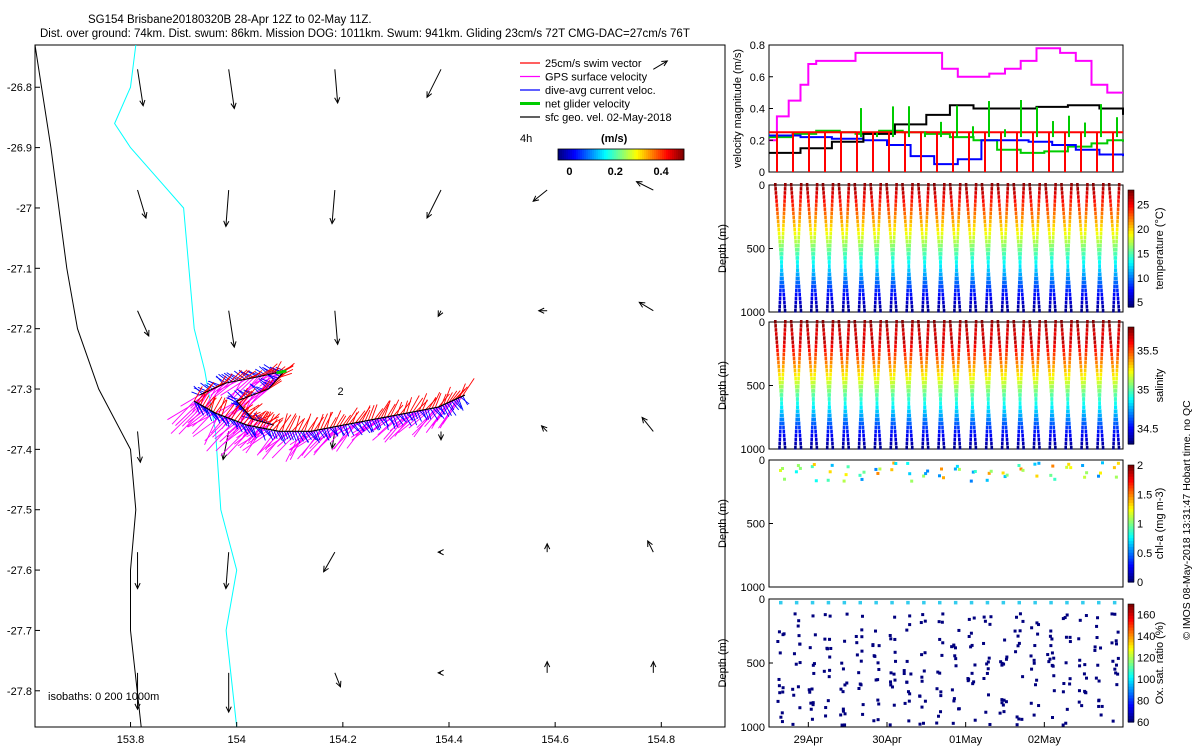 Image resolution: width=1200 pixels, height=750 pixels. What do you see at coordinates (253, 420) in the screenshot?
I see `swim-vector` at bounding box center [253, 420].